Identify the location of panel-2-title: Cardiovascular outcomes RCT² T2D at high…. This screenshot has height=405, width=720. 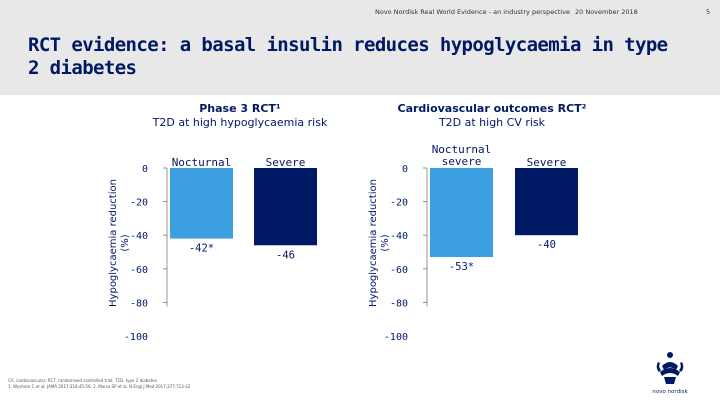
(492, 116).